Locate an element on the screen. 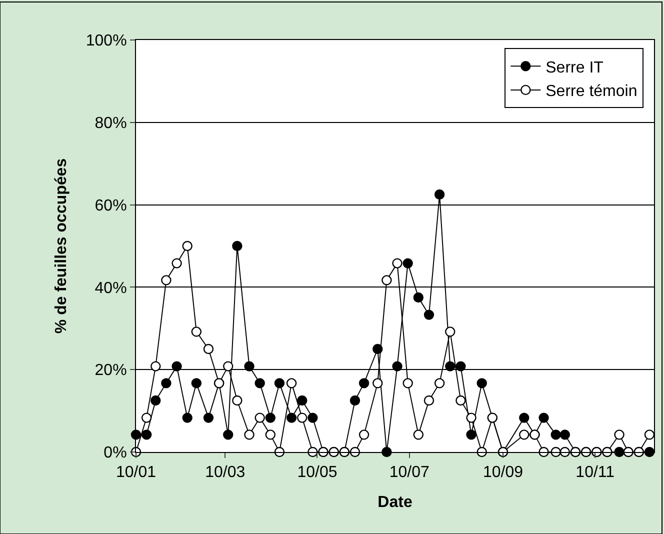  x-tick-label: 10/09 is located at coordinates (503, 473).